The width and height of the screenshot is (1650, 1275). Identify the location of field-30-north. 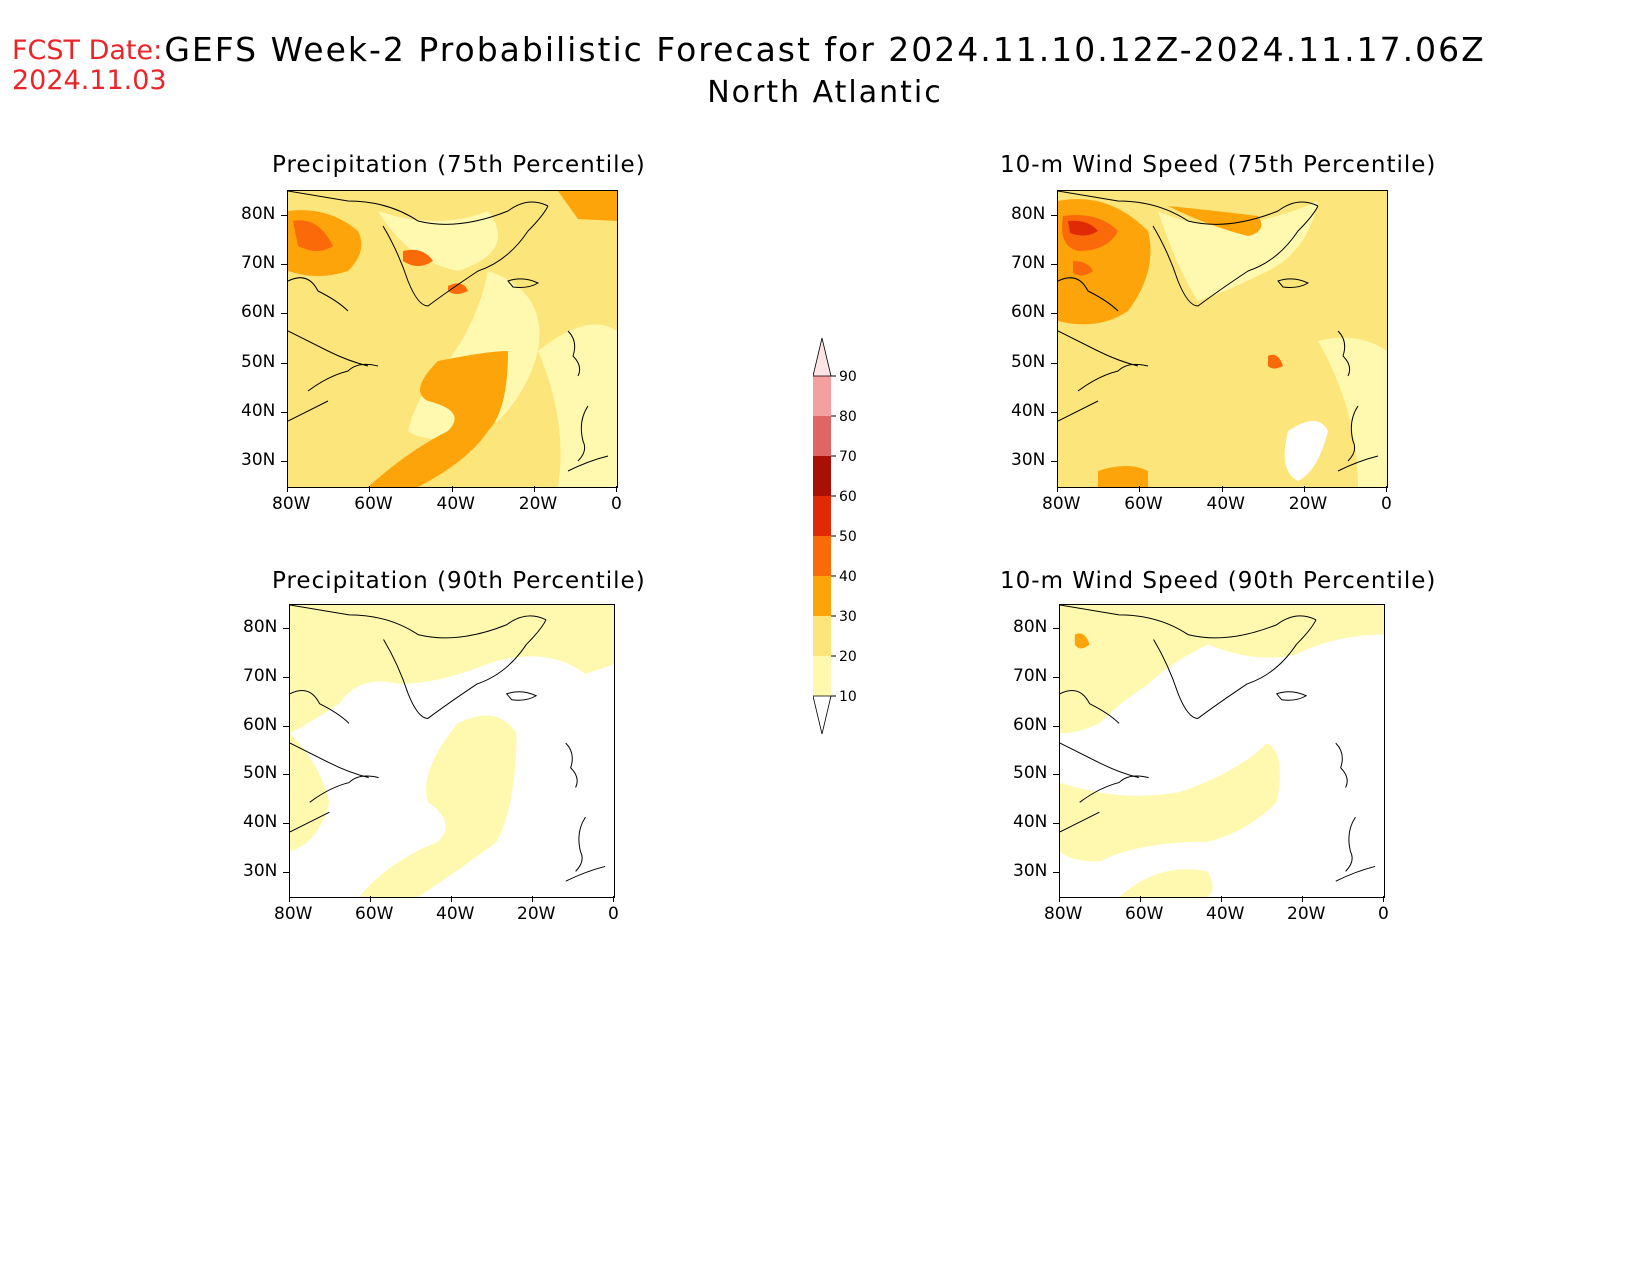
(1215, 221).